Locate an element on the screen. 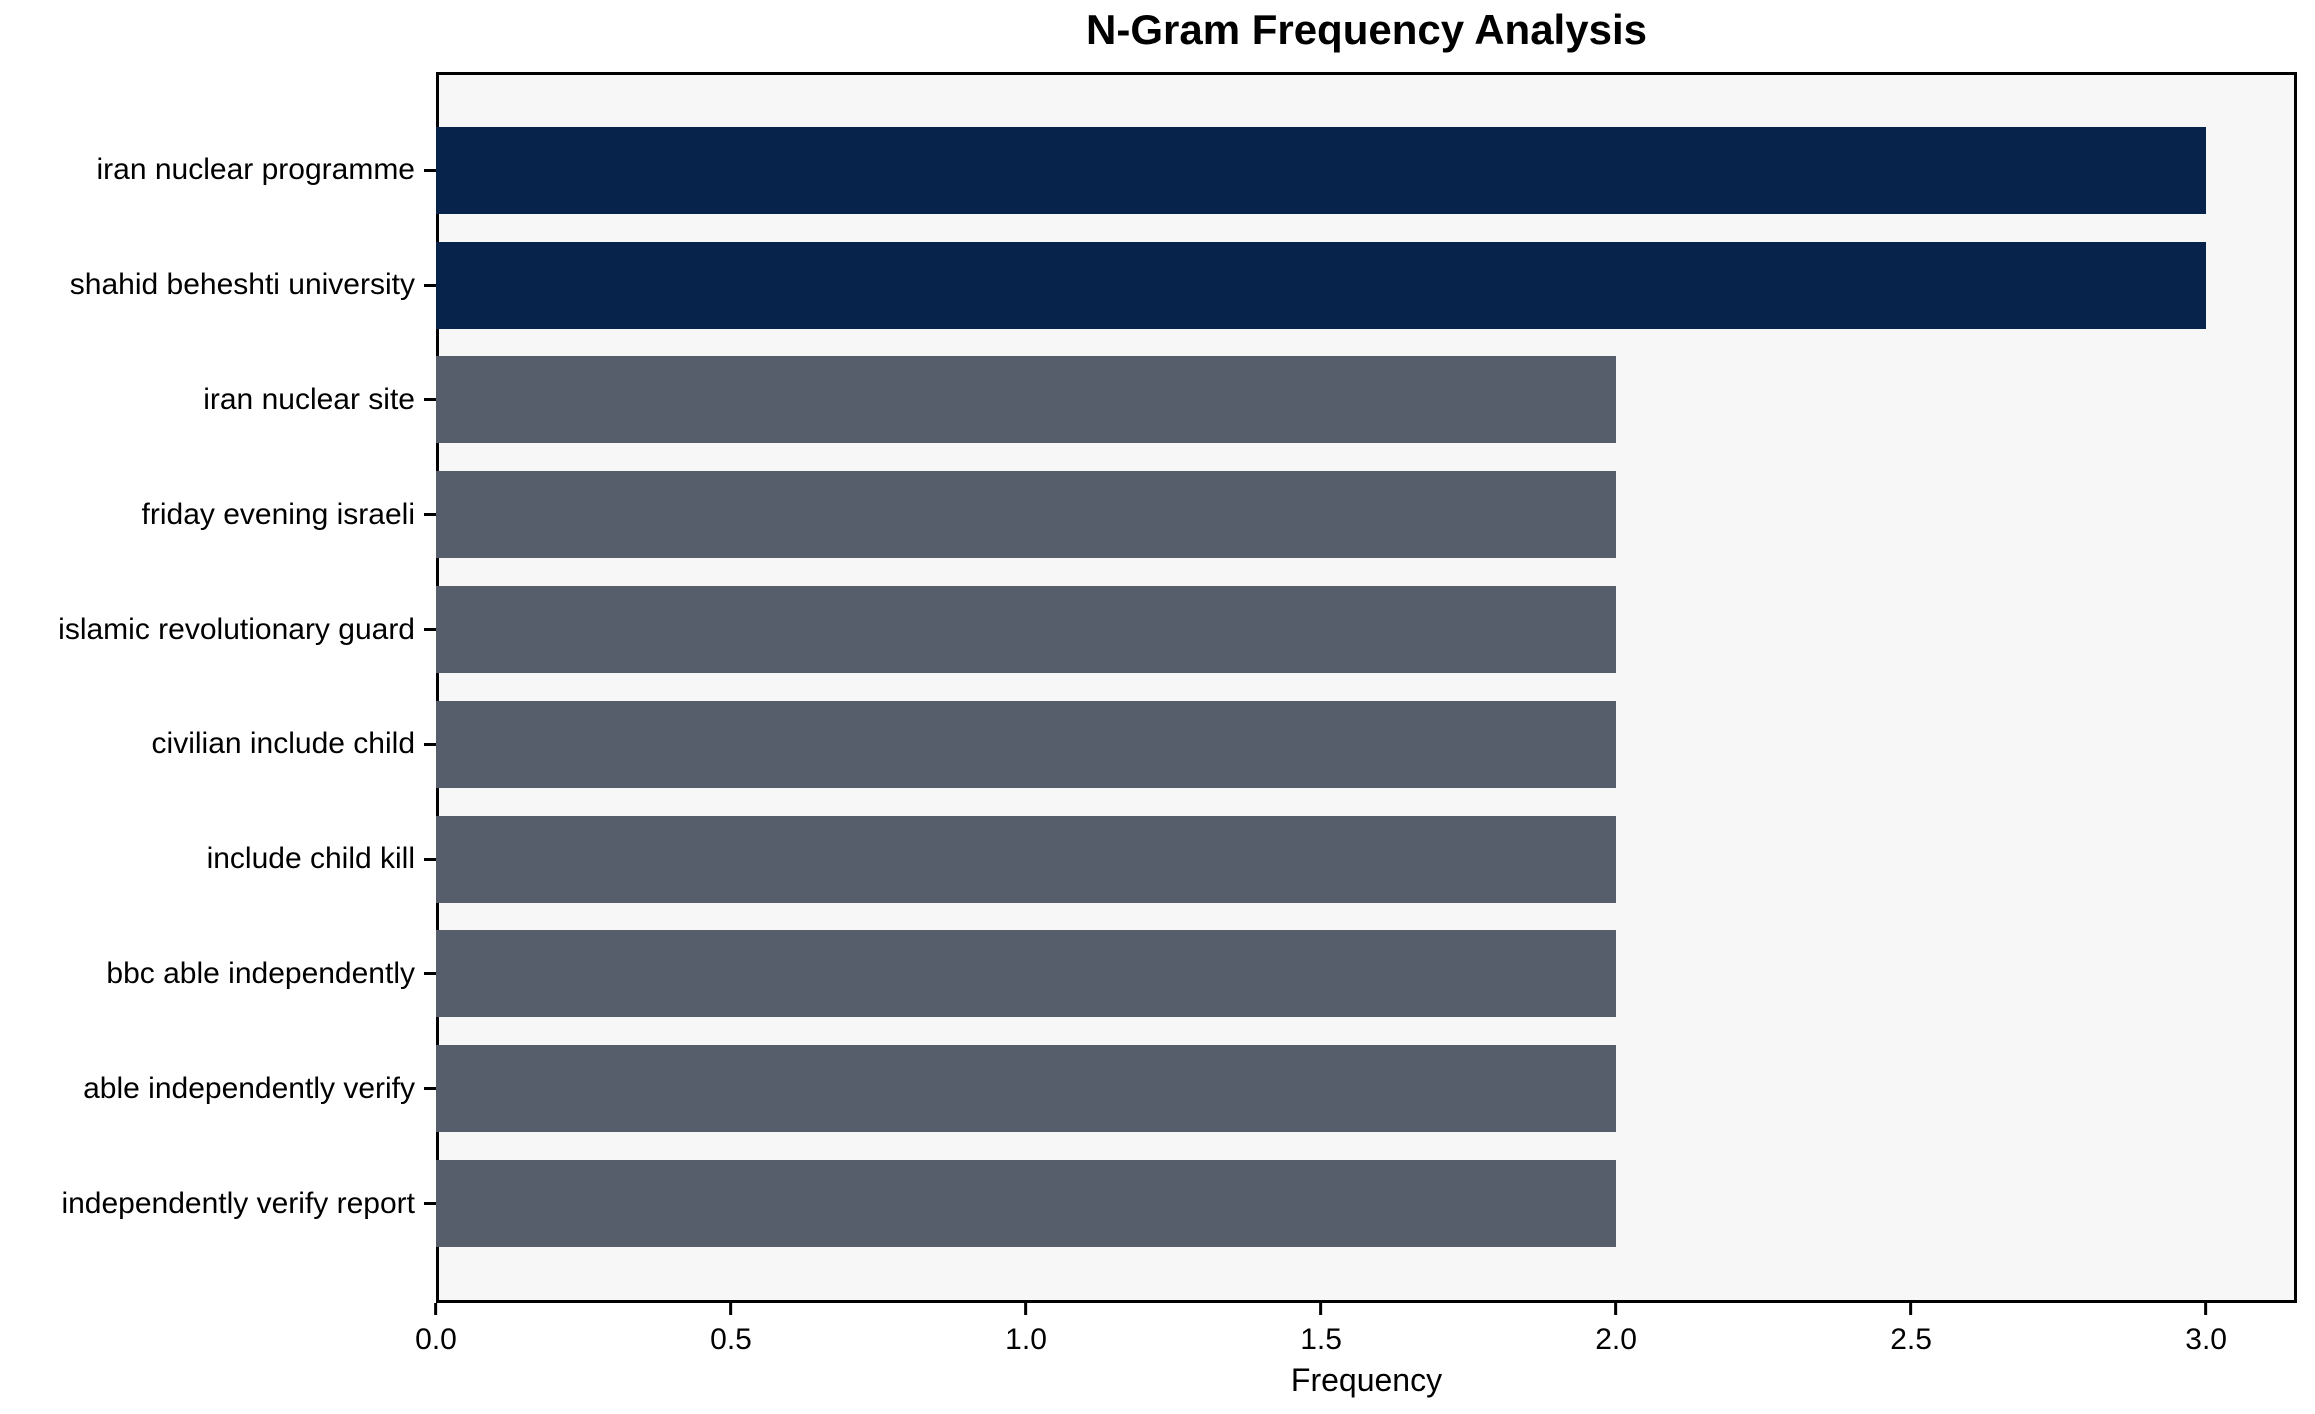 The width and height of the screenshot is (2315, 1414). x-tick: 3.0 is located at coordinates (2206, 1330).